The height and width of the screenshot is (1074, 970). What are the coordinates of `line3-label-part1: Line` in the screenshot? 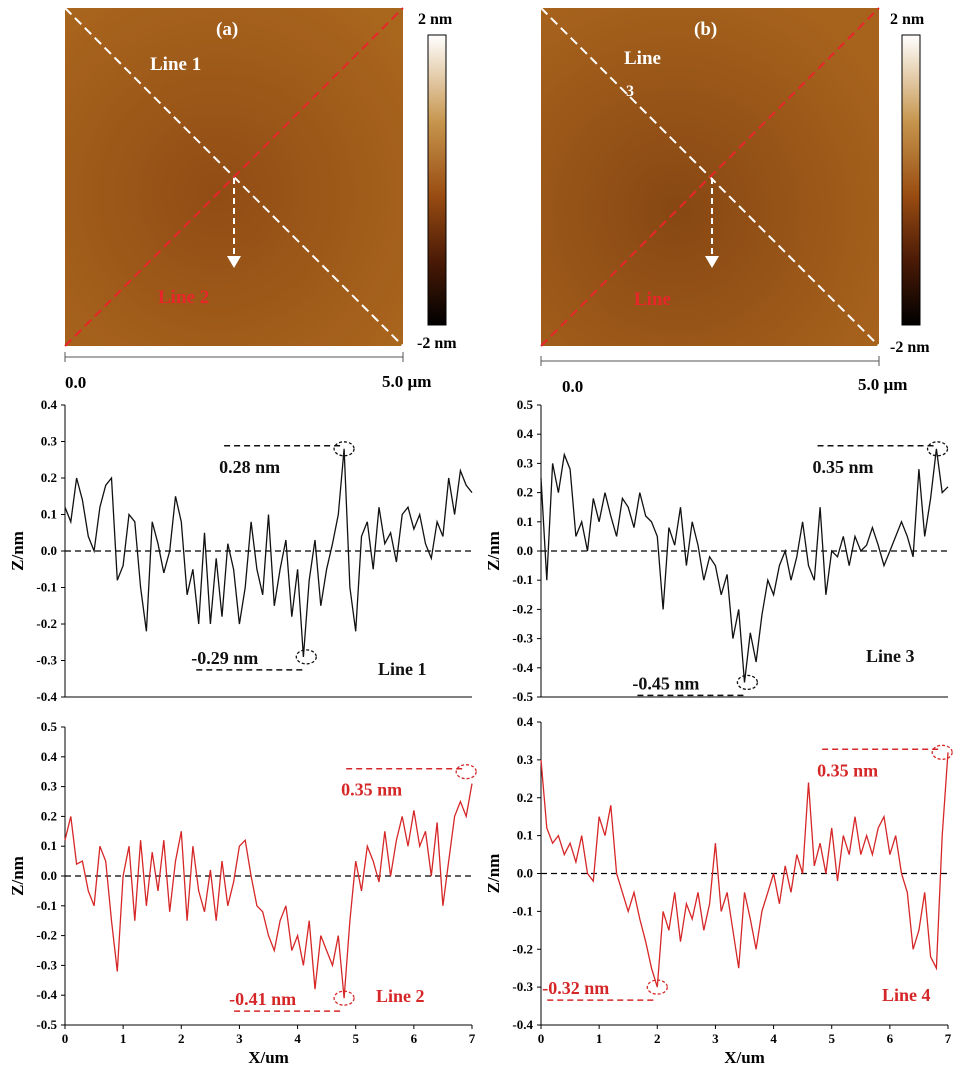 It's located at (642, 58).